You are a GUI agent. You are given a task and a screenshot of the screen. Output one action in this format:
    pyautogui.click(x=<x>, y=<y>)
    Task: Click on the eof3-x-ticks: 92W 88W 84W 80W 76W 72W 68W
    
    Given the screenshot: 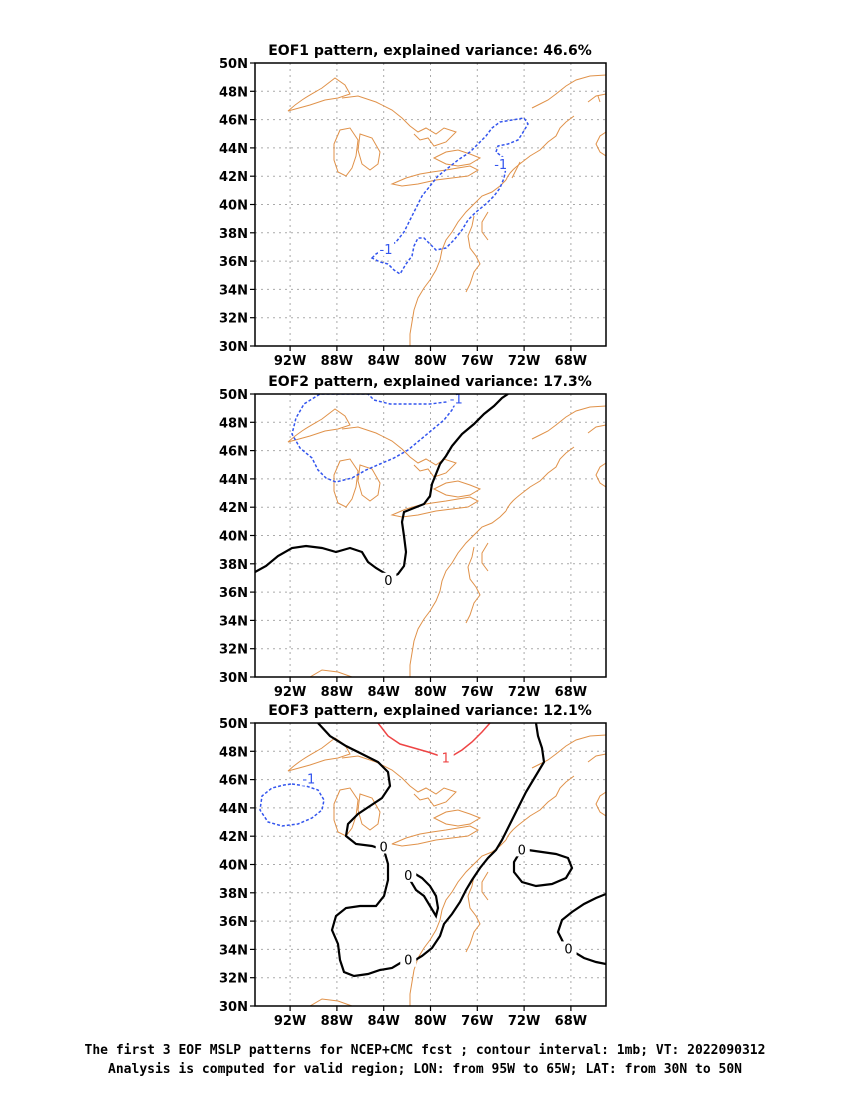 What is the action you would take?
    pyautogui.click(x=430, y=1017)
    